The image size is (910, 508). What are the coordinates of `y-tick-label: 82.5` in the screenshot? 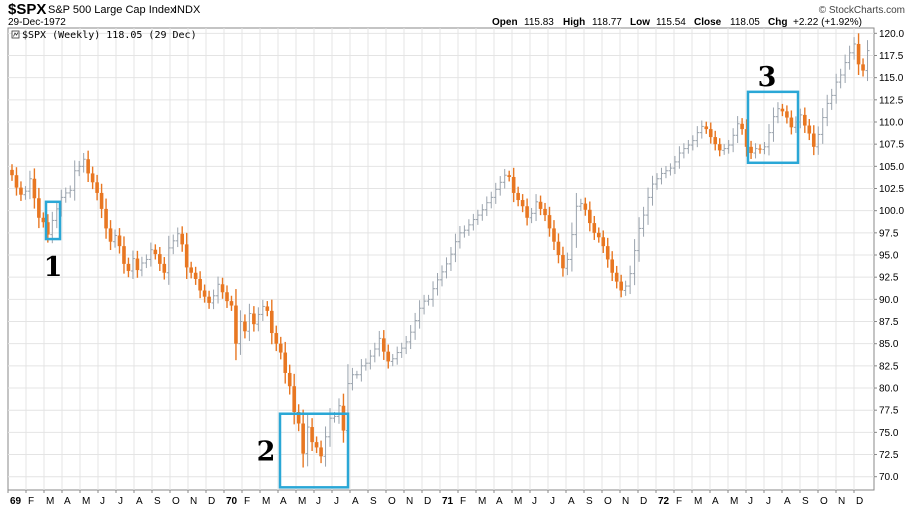 It's located at (889, 366).